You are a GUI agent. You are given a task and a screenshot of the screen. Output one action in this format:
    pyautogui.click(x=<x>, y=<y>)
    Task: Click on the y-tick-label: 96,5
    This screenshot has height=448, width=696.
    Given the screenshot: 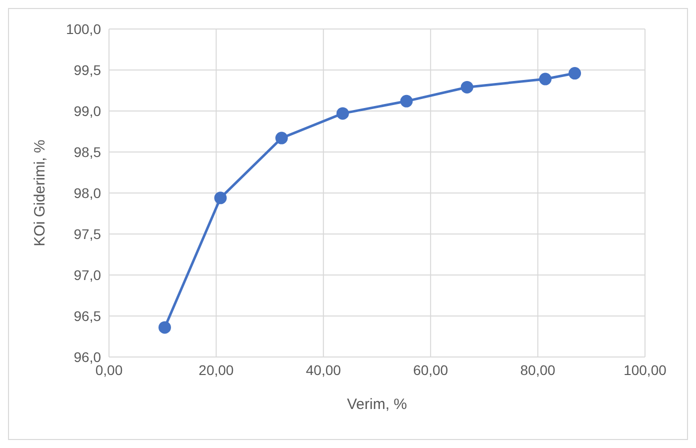 What is the action you would take?
    pyautogui.click(x=88, y=316)
    